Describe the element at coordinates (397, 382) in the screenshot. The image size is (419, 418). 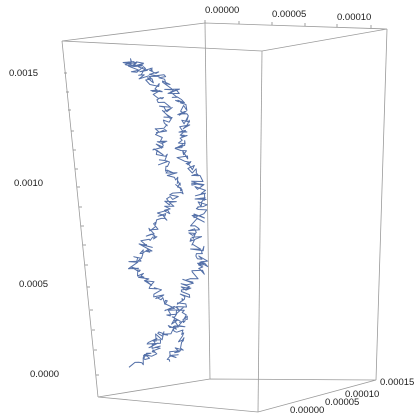
I see `bottom-tick-label-3: 0.00015` at that location.